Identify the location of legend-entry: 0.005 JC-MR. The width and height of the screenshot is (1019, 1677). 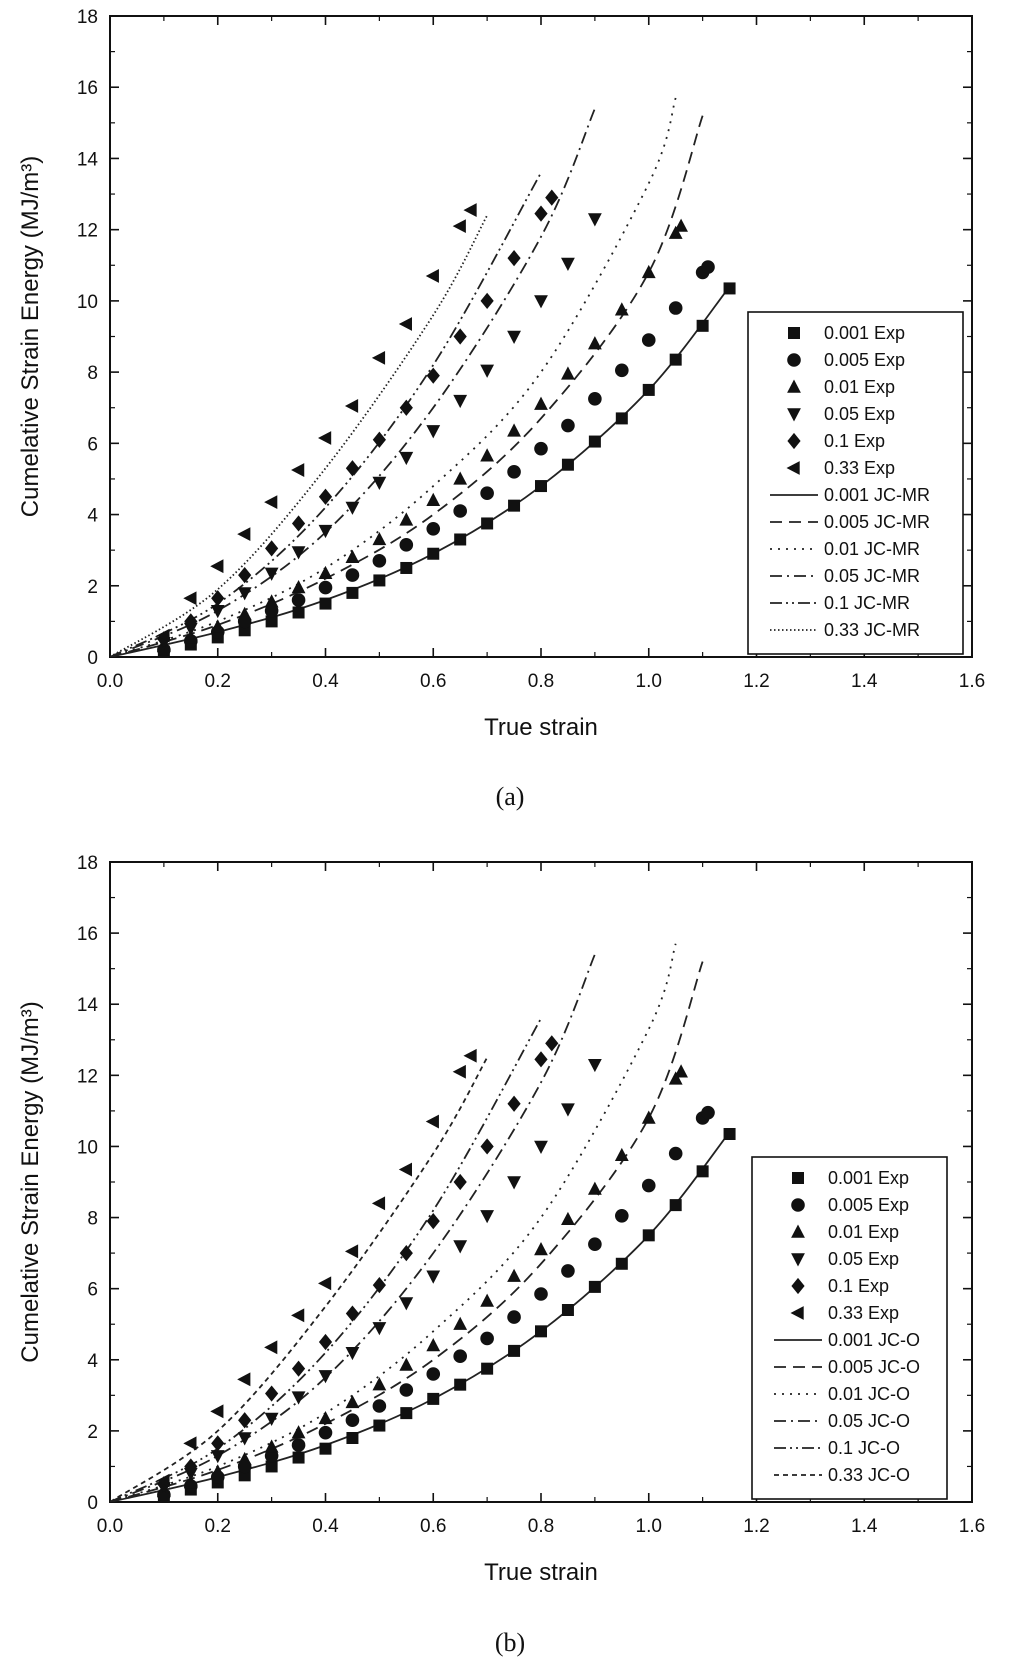
(877, 522).